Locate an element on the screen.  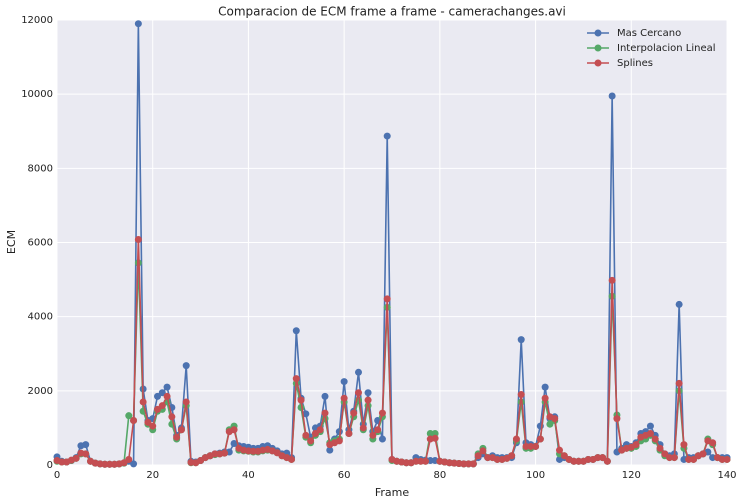
x-tick-label: 20 is located at coordinates (152, 475).